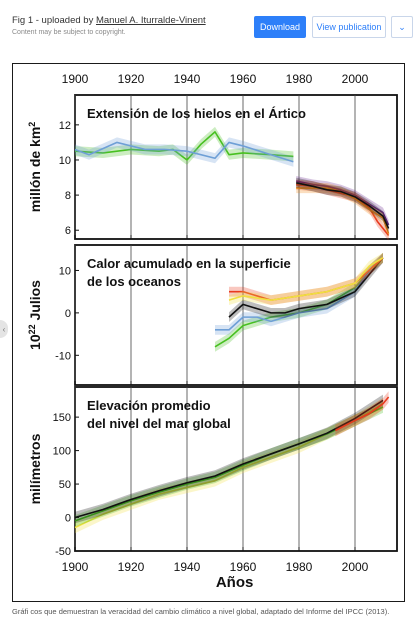 The height and width of the screenshot is (640, 416). What do you see at coordinates (68, 196) in the screenshot?
I see `y-tick-label: 8` at bounding box center [68, 196].